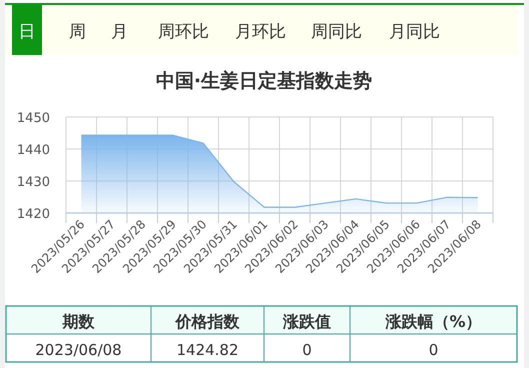 The width and height of the screenshot is (529, 368). I want to click on text: 期数, so click(79, 321).